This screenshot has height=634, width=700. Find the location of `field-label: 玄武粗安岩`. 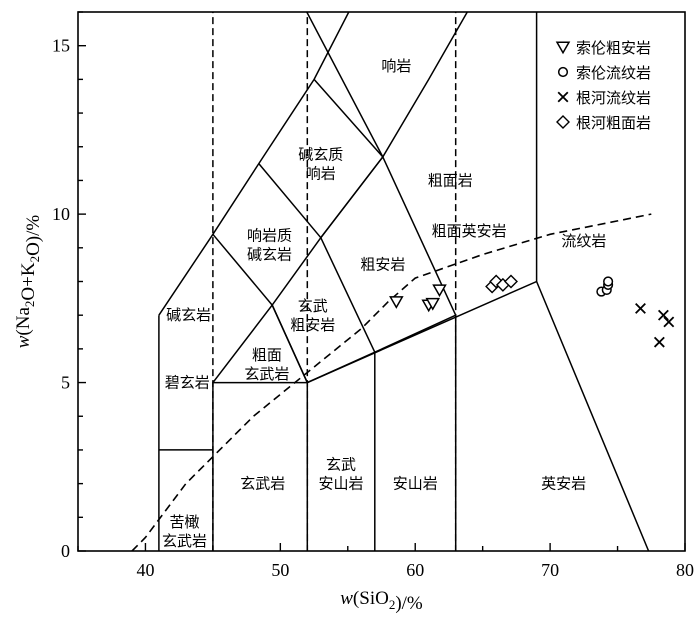

field-label: 玄武粗安岩 is located at coordinates (312, 315).